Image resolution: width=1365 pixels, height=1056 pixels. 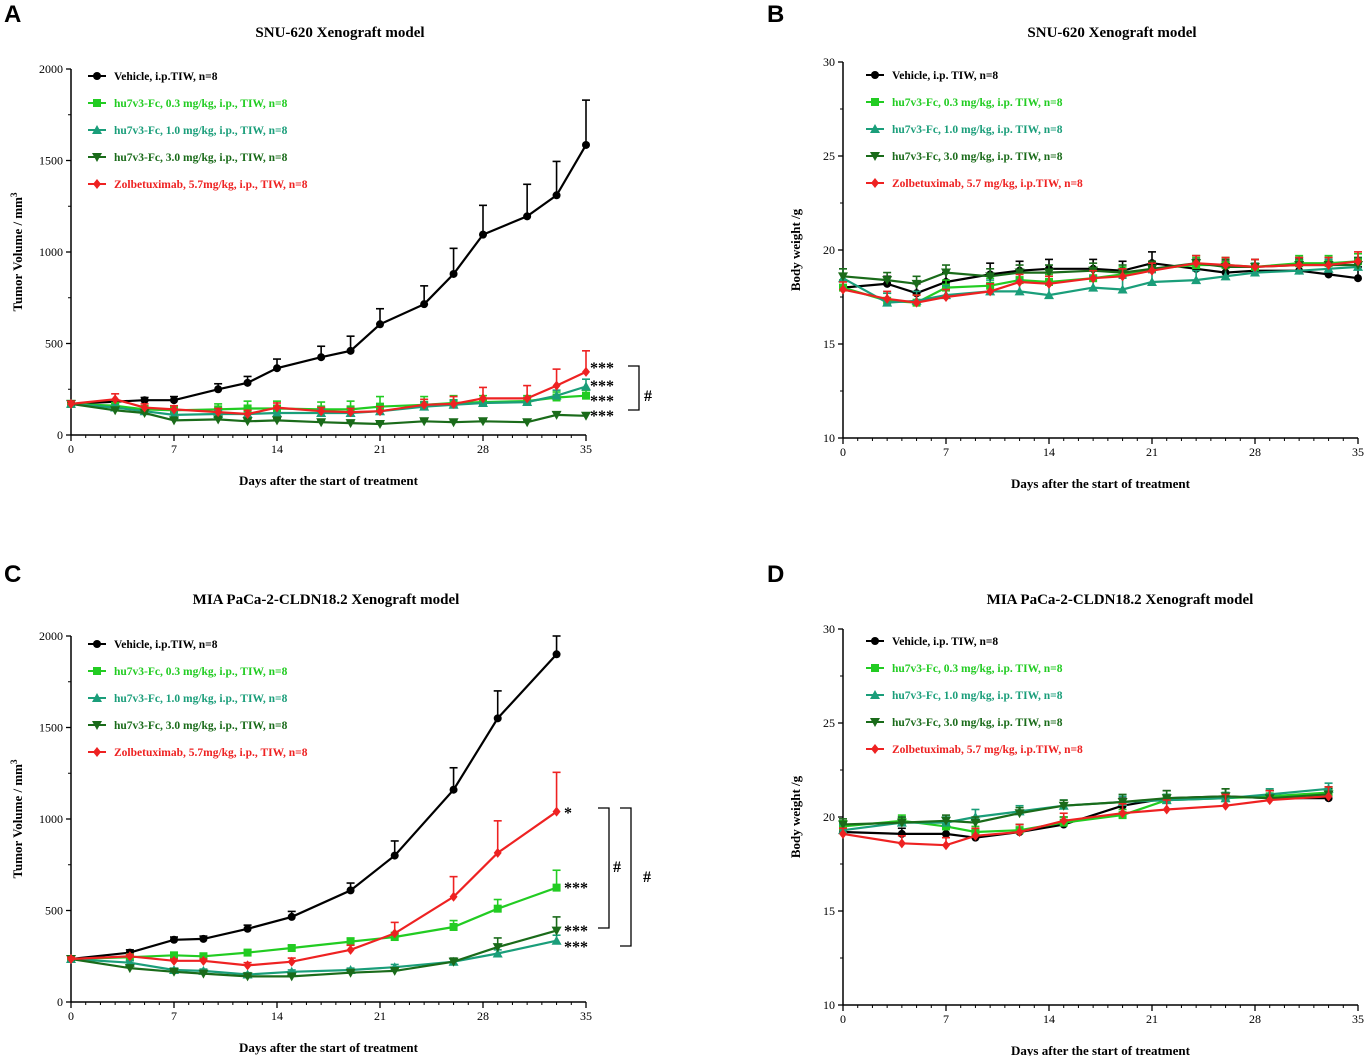 What do you see at coordinates (607, 880) in the screenshot?
I see `significance-annotations-c: **********##` at bounding box center [607, 880].